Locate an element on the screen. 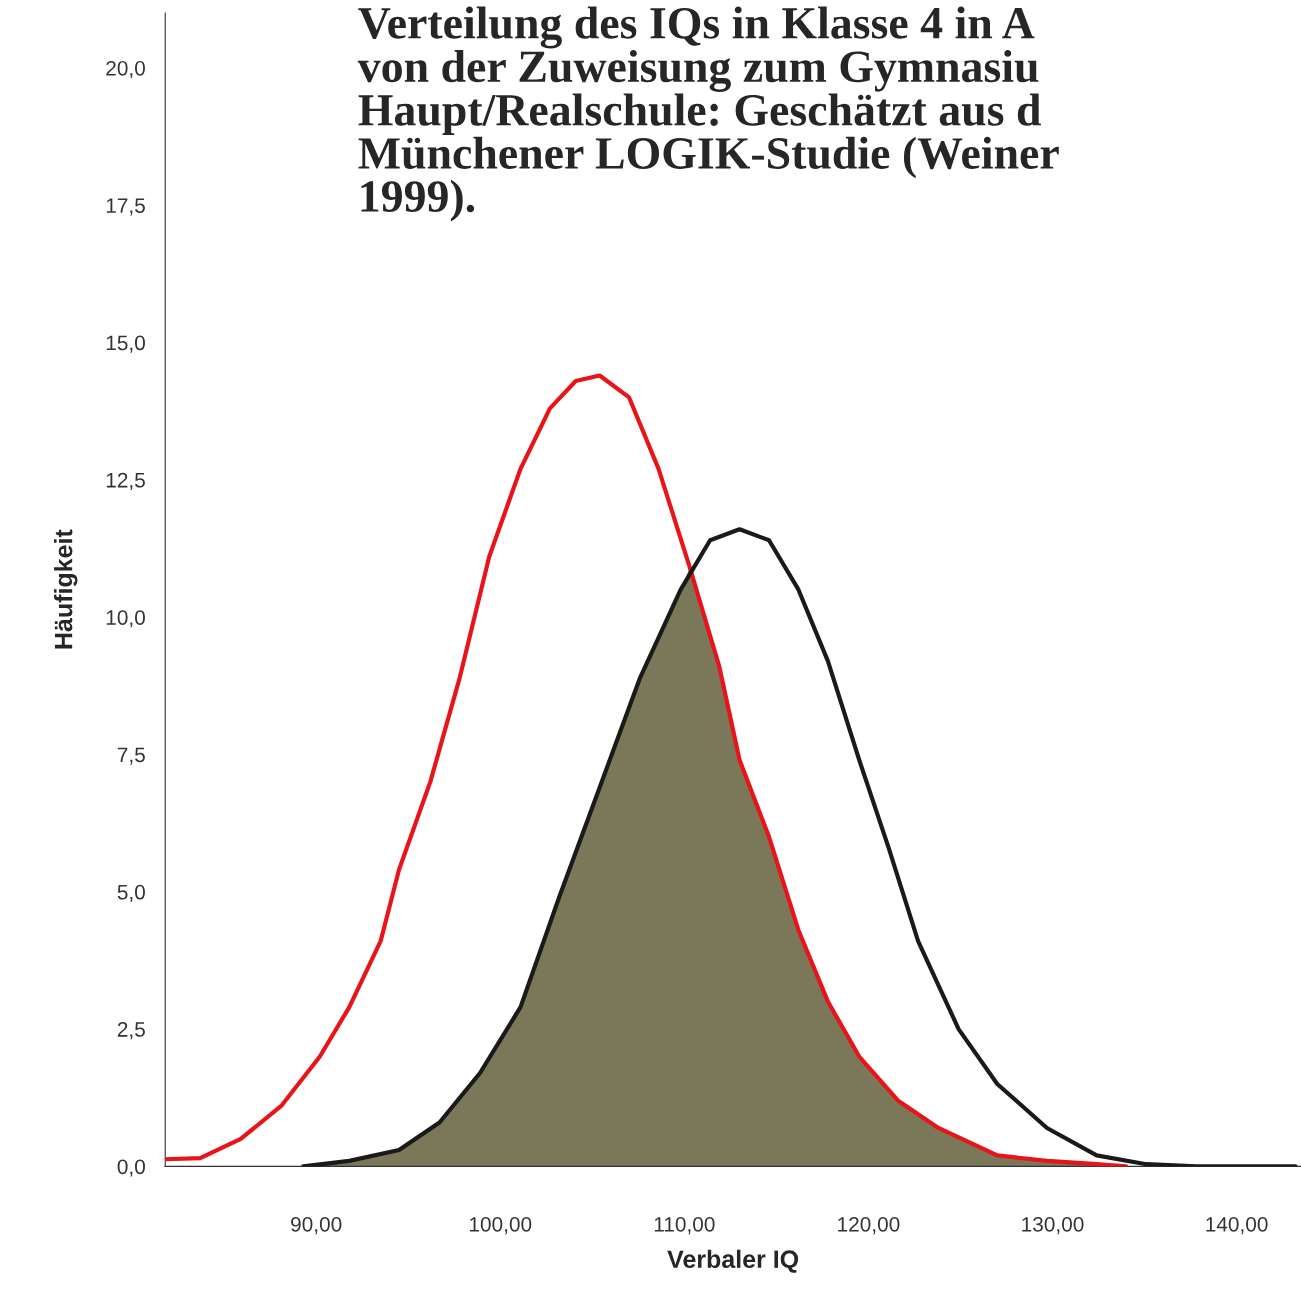  y-tick-label: 0,0 is located at coordinates (131, 1168).